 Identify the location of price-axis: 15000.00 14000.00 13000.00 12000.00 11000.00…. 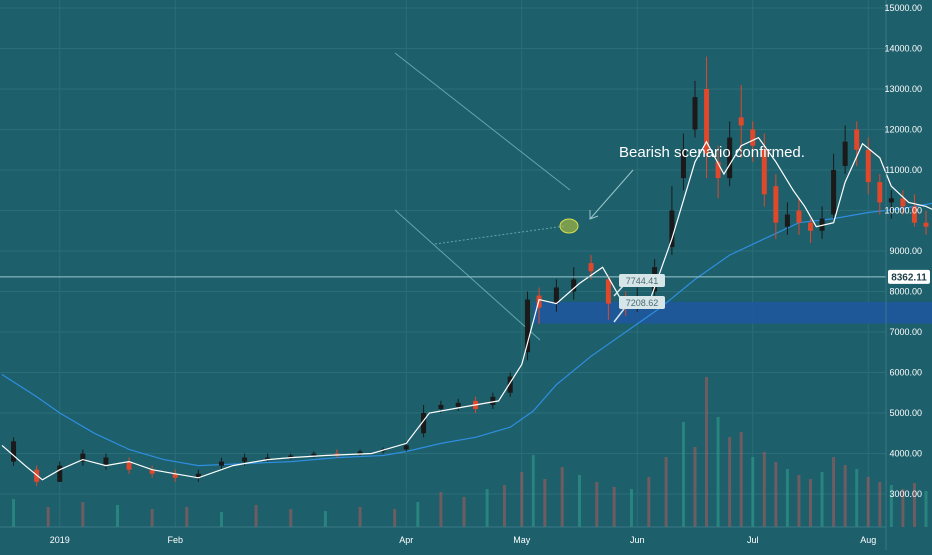
(903, 251).